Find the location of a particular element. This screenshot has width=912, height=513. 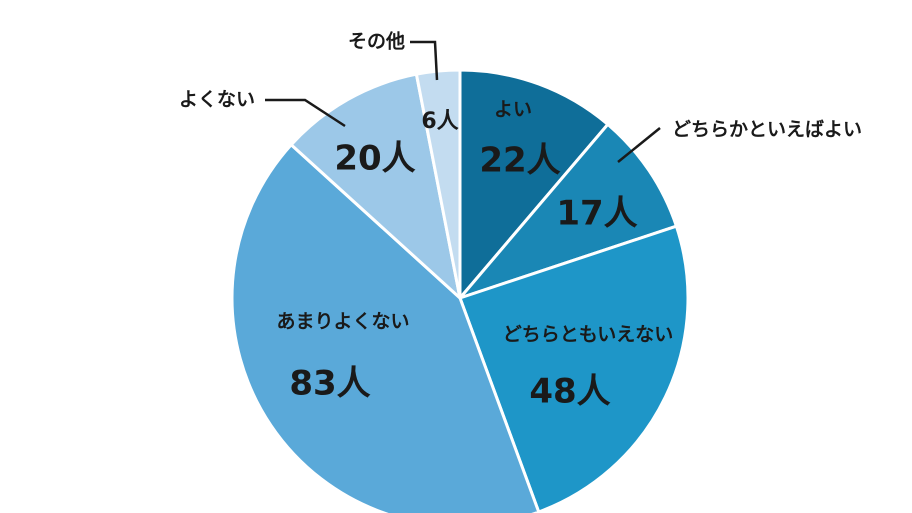

value-label: 6人 is located at coordinates (439, 121).